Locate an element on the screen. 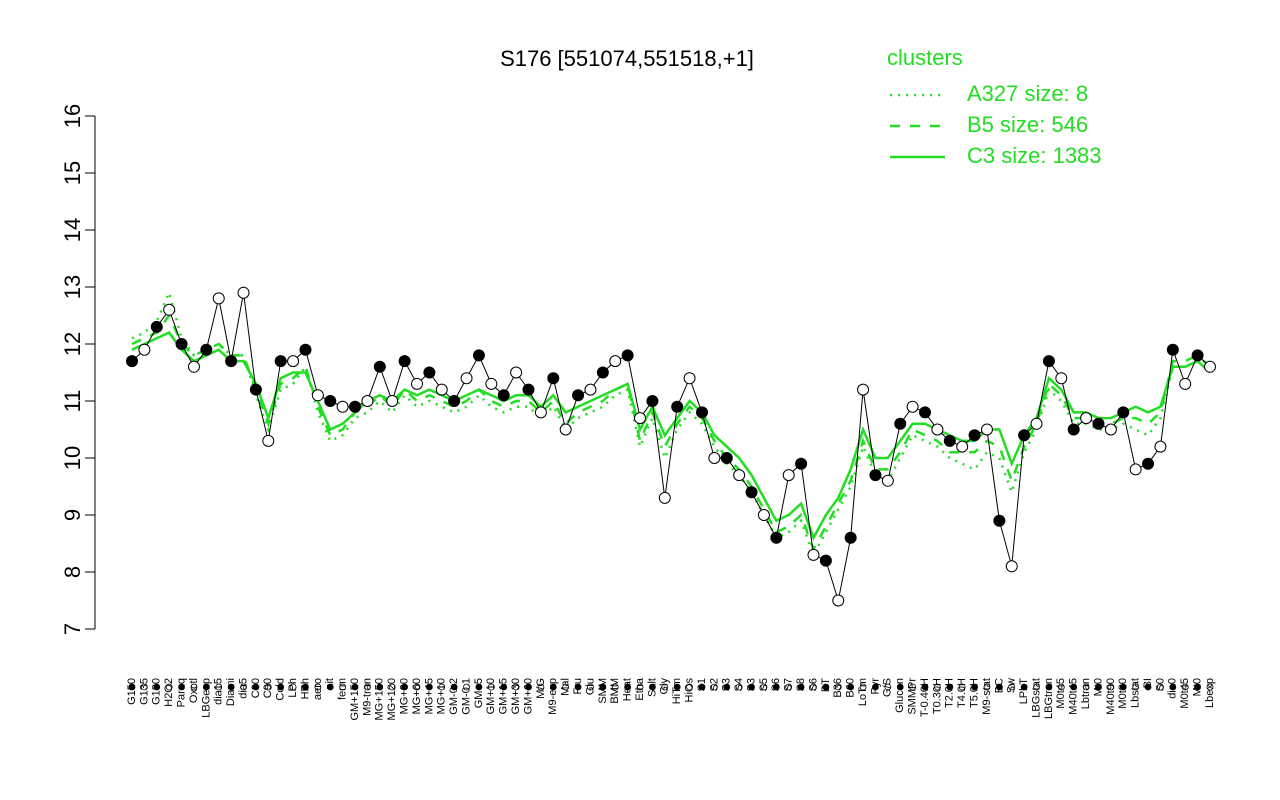  y-tick-label: 14 is located at coordinates (72, 230).